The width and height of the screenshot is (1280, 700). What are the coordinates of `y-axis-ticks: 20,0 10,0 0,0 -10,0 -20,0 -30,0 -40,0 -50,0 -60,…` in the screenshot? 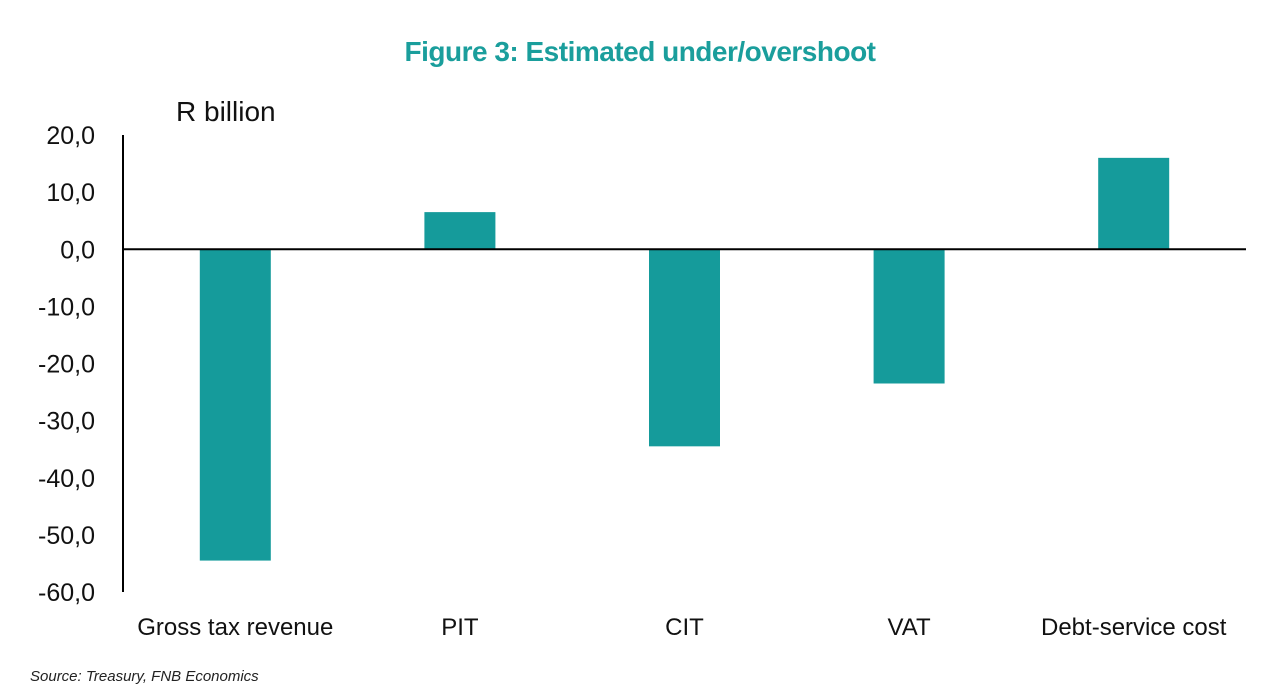 It's located at (66, 364).